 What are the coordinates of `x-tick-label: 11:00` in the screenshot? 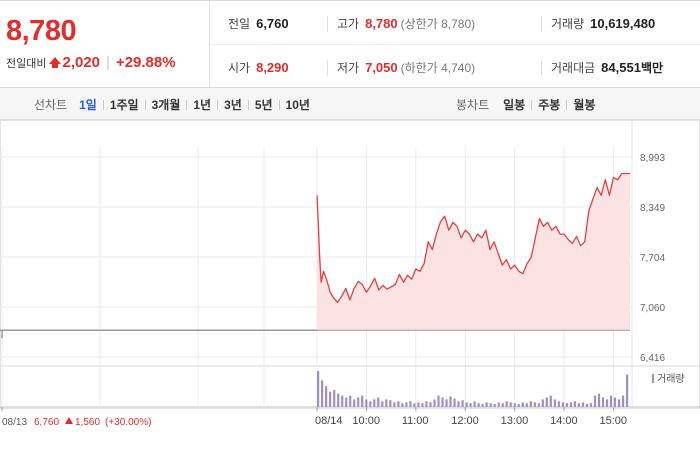 It's located at (415, 421).